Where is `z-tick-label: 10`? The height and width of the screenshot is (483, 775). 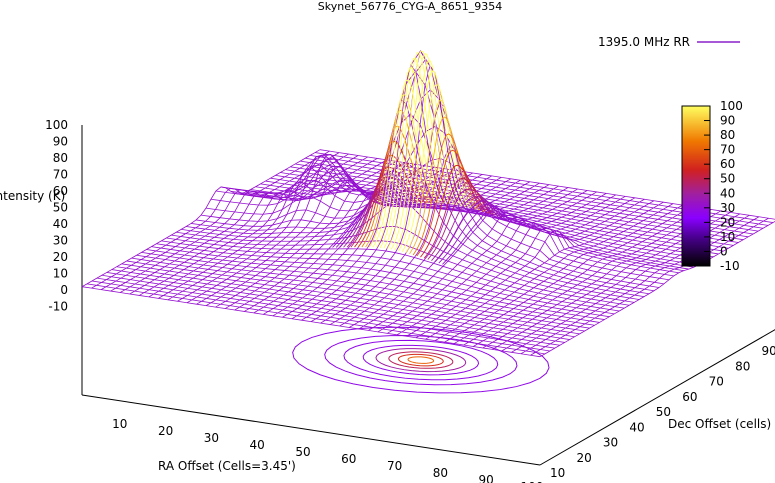
z-tick-label: 10 is located at coordinates (60, 274).